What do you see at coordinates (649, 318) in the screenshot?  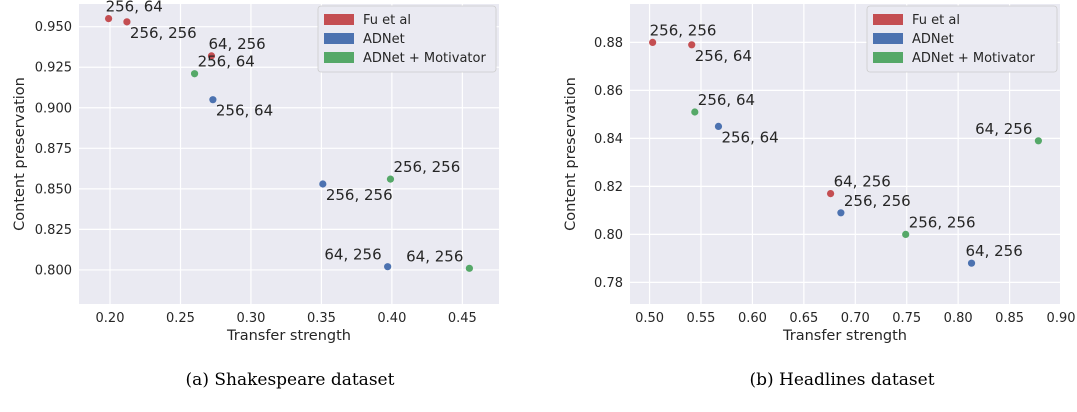 I see `x-tick-label: 0.50` at bounding box center [649, 318].